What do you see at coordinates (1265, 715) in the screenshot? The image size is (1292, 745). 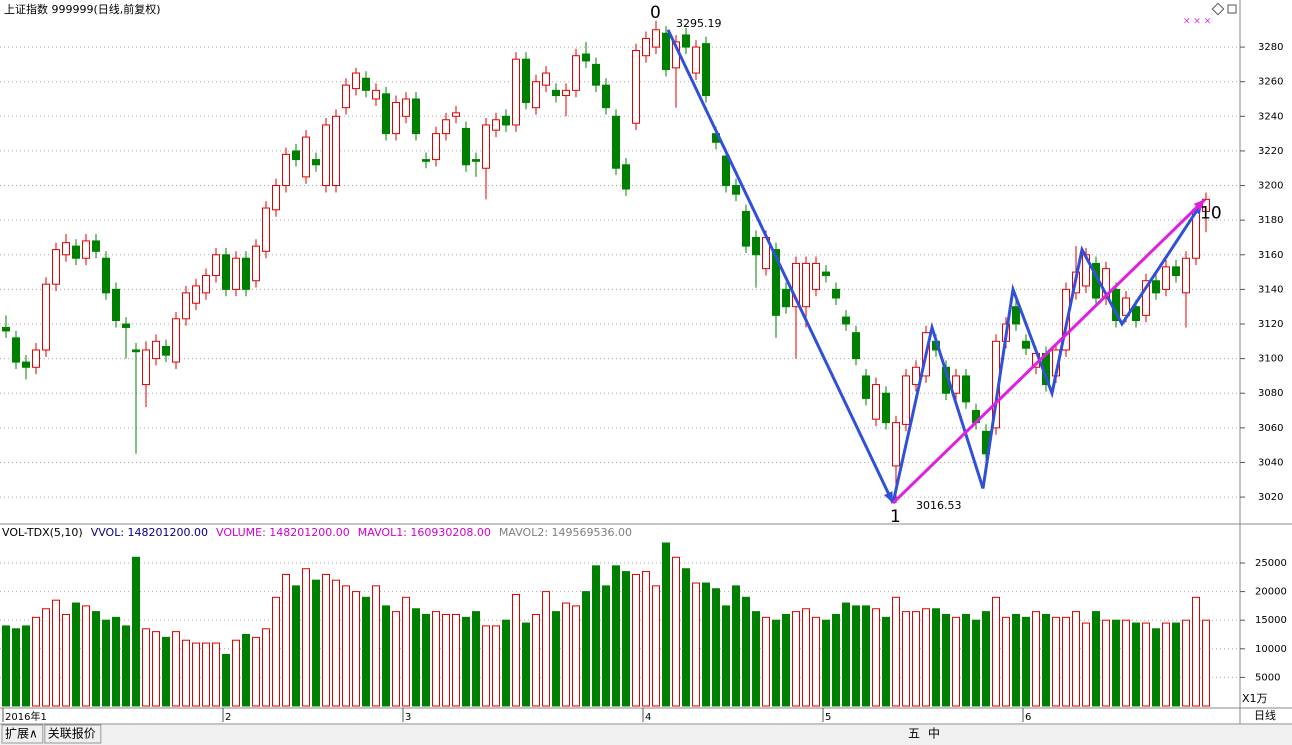 I see `period-label: 日线` at bounding box center [1265, 715].